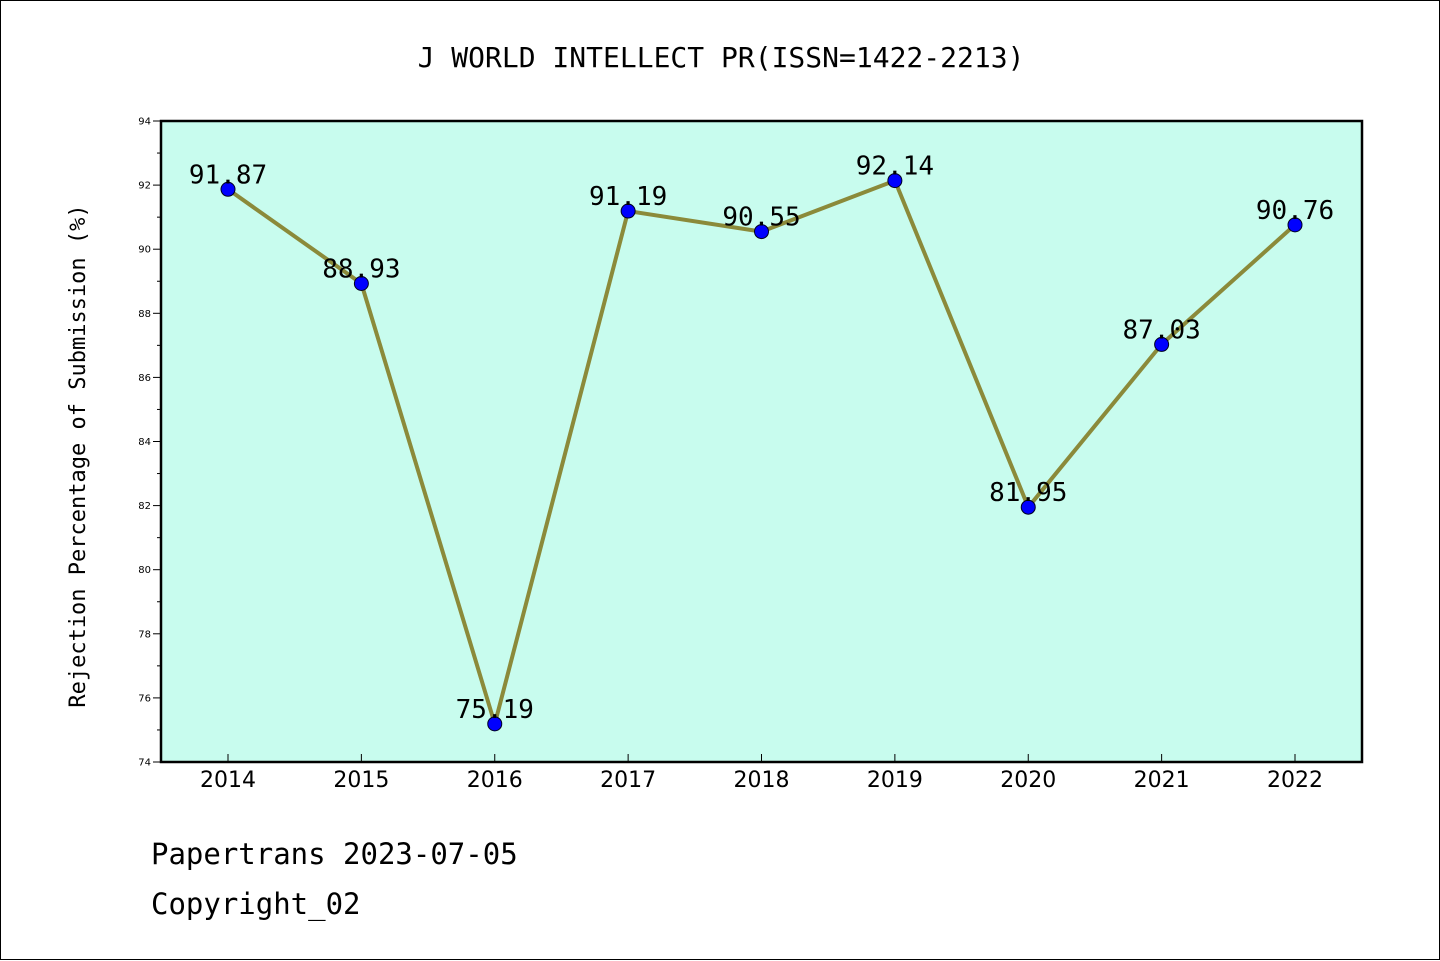 The image size is (1440, 961). I want to click on data-label: 90.55, so click(761, 218).